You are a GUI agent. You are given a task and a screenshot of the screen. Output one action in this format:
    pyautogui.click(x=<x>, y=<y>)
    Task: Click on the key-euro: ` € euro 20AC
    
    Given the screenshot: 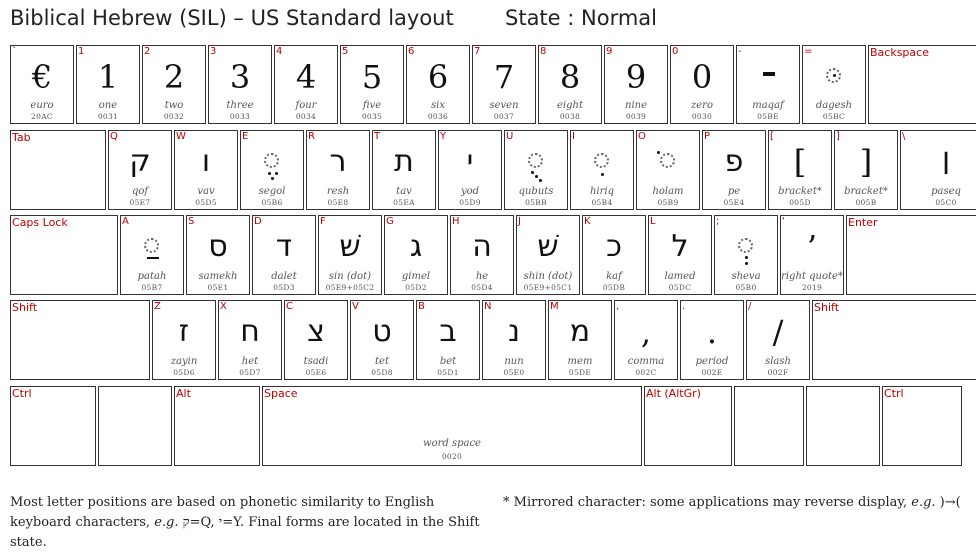 What is the action you would take?
    pyautogui.click(x=42, y=84)
    